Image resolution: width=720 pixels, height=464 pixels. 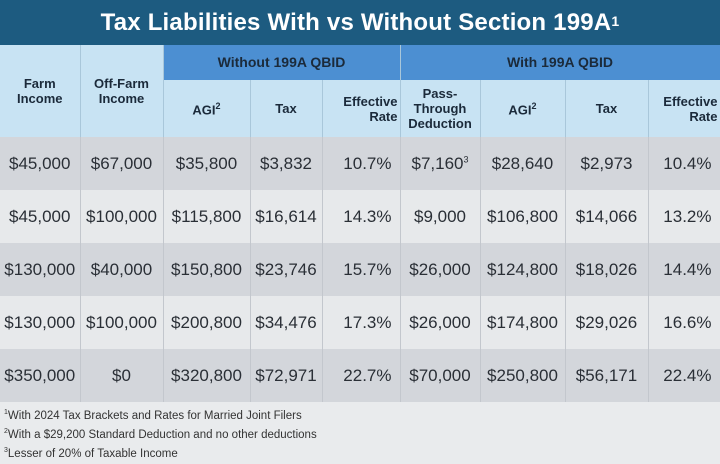 What do you see at coordinates (440, 108) in the screenshot?
I see `header-pass-through: Pass-Through Deduction` at bounding box center [440, 108].